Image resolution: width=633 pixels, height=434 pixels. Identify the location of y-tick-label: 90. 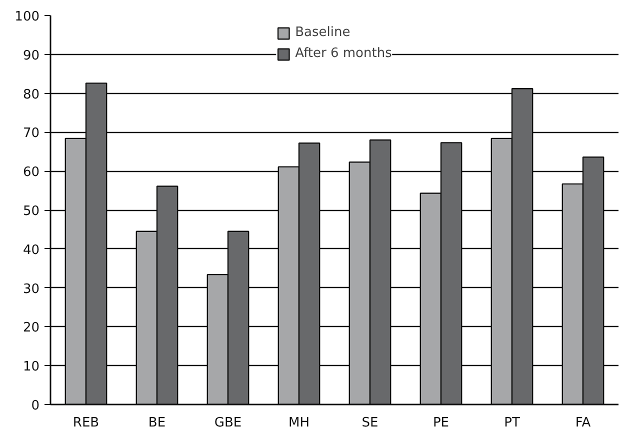
(31, 56).